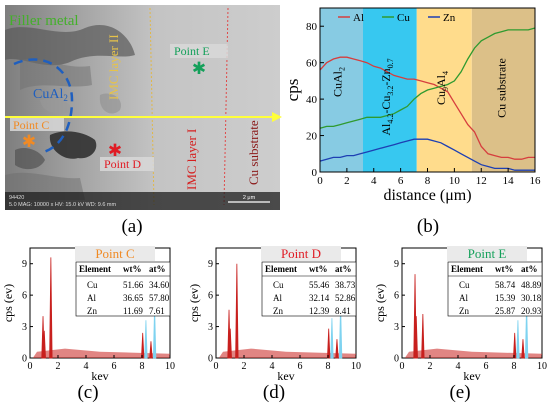 This screenshot has width=550, height=406. I want to click on table-cell: 7.61, so click(157, 311).